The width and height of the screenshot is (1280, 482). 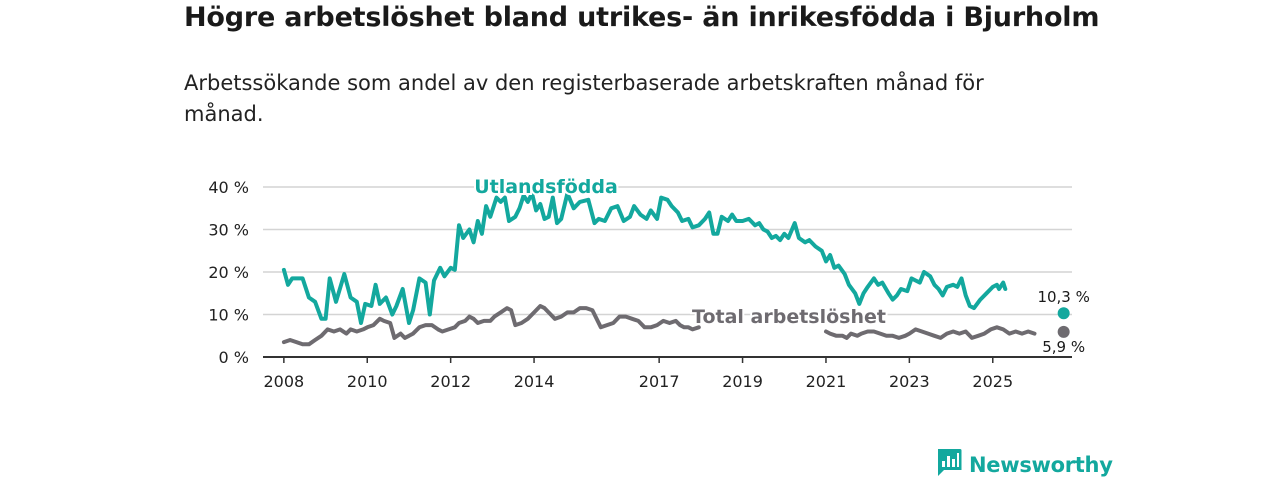 I want to click on end-label-foreign: 10,3 %, so click(x=1063, y=297).